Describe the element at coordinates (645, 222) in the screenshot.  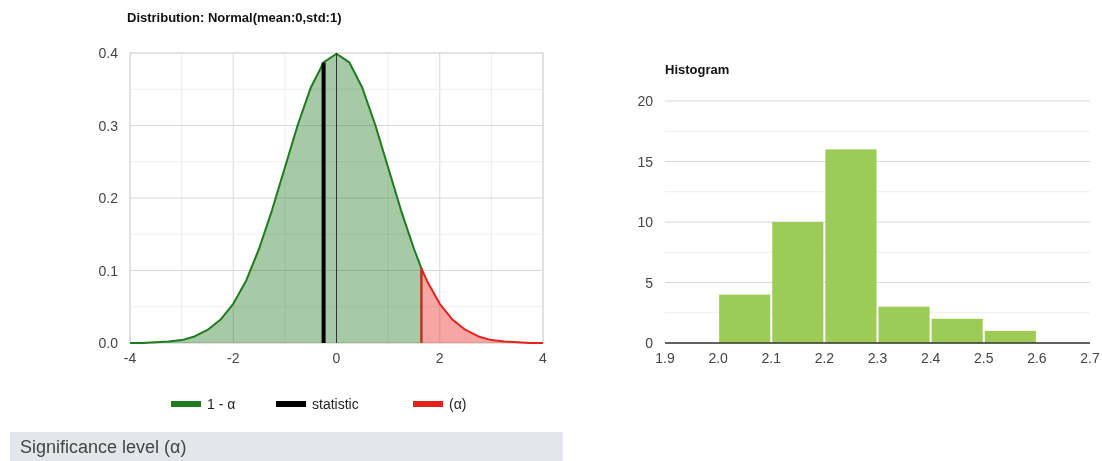
I see `y-tick-label: 10` at that location.